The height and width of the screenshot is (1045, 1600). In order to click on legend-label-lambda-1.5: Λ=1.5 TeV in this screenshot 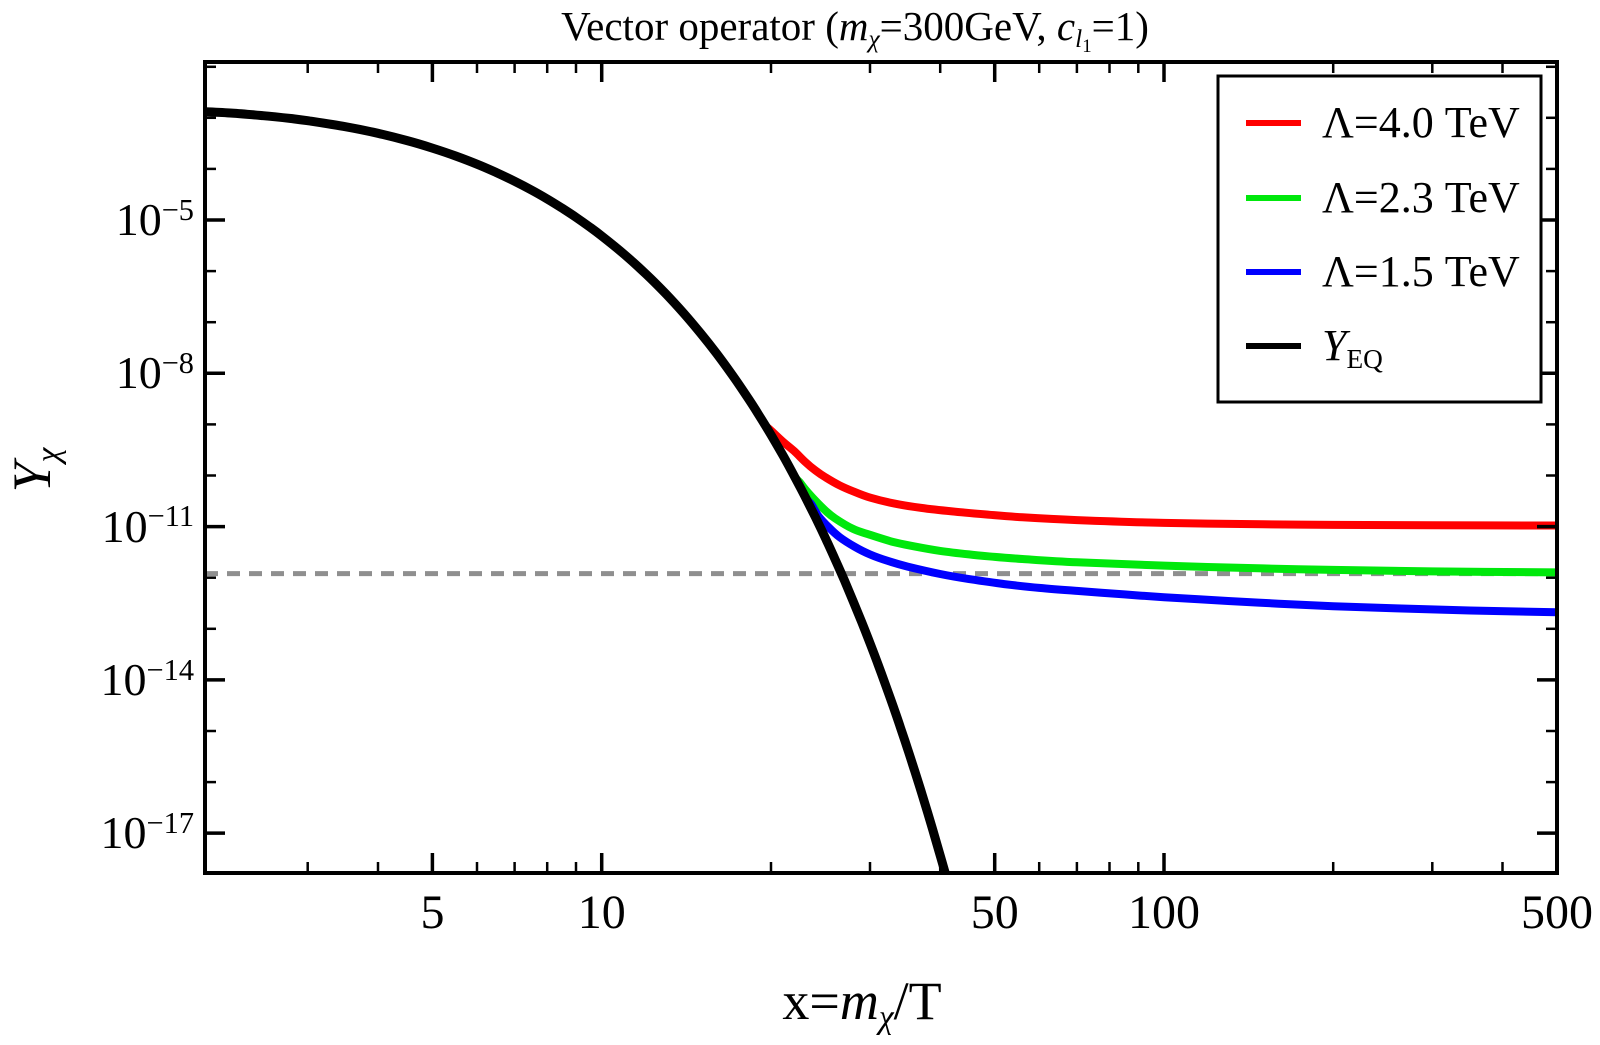, I will do `click(1427, 272)`.